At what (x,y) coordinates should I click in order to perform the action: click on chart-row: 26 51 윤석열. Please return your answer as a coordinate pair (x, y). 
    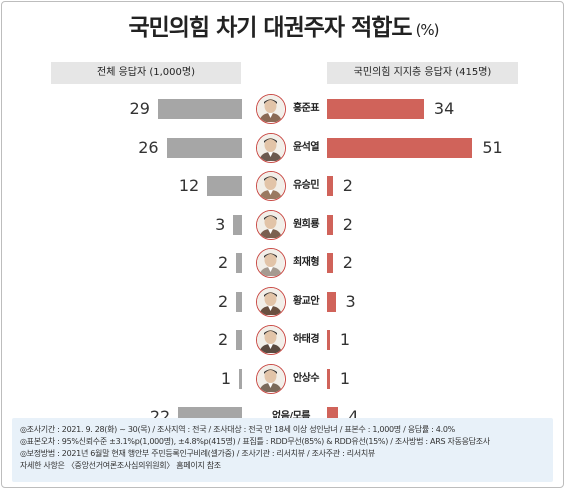
    Looking at the image, I should click on (283, 148).